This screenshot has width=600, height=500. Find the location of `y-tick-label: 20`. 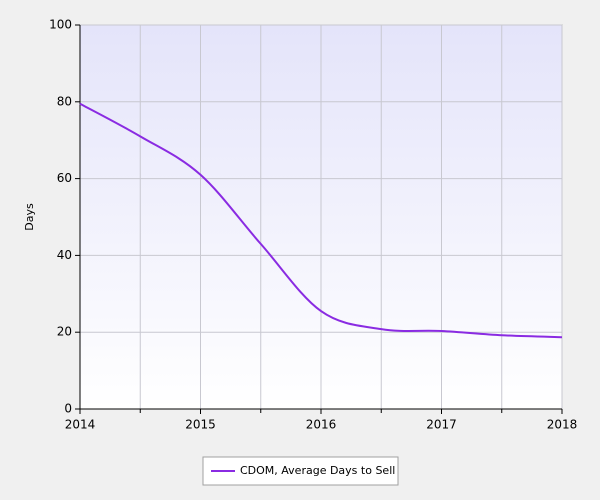

y-tick-label: 20 is located at coordinates (64, 332).